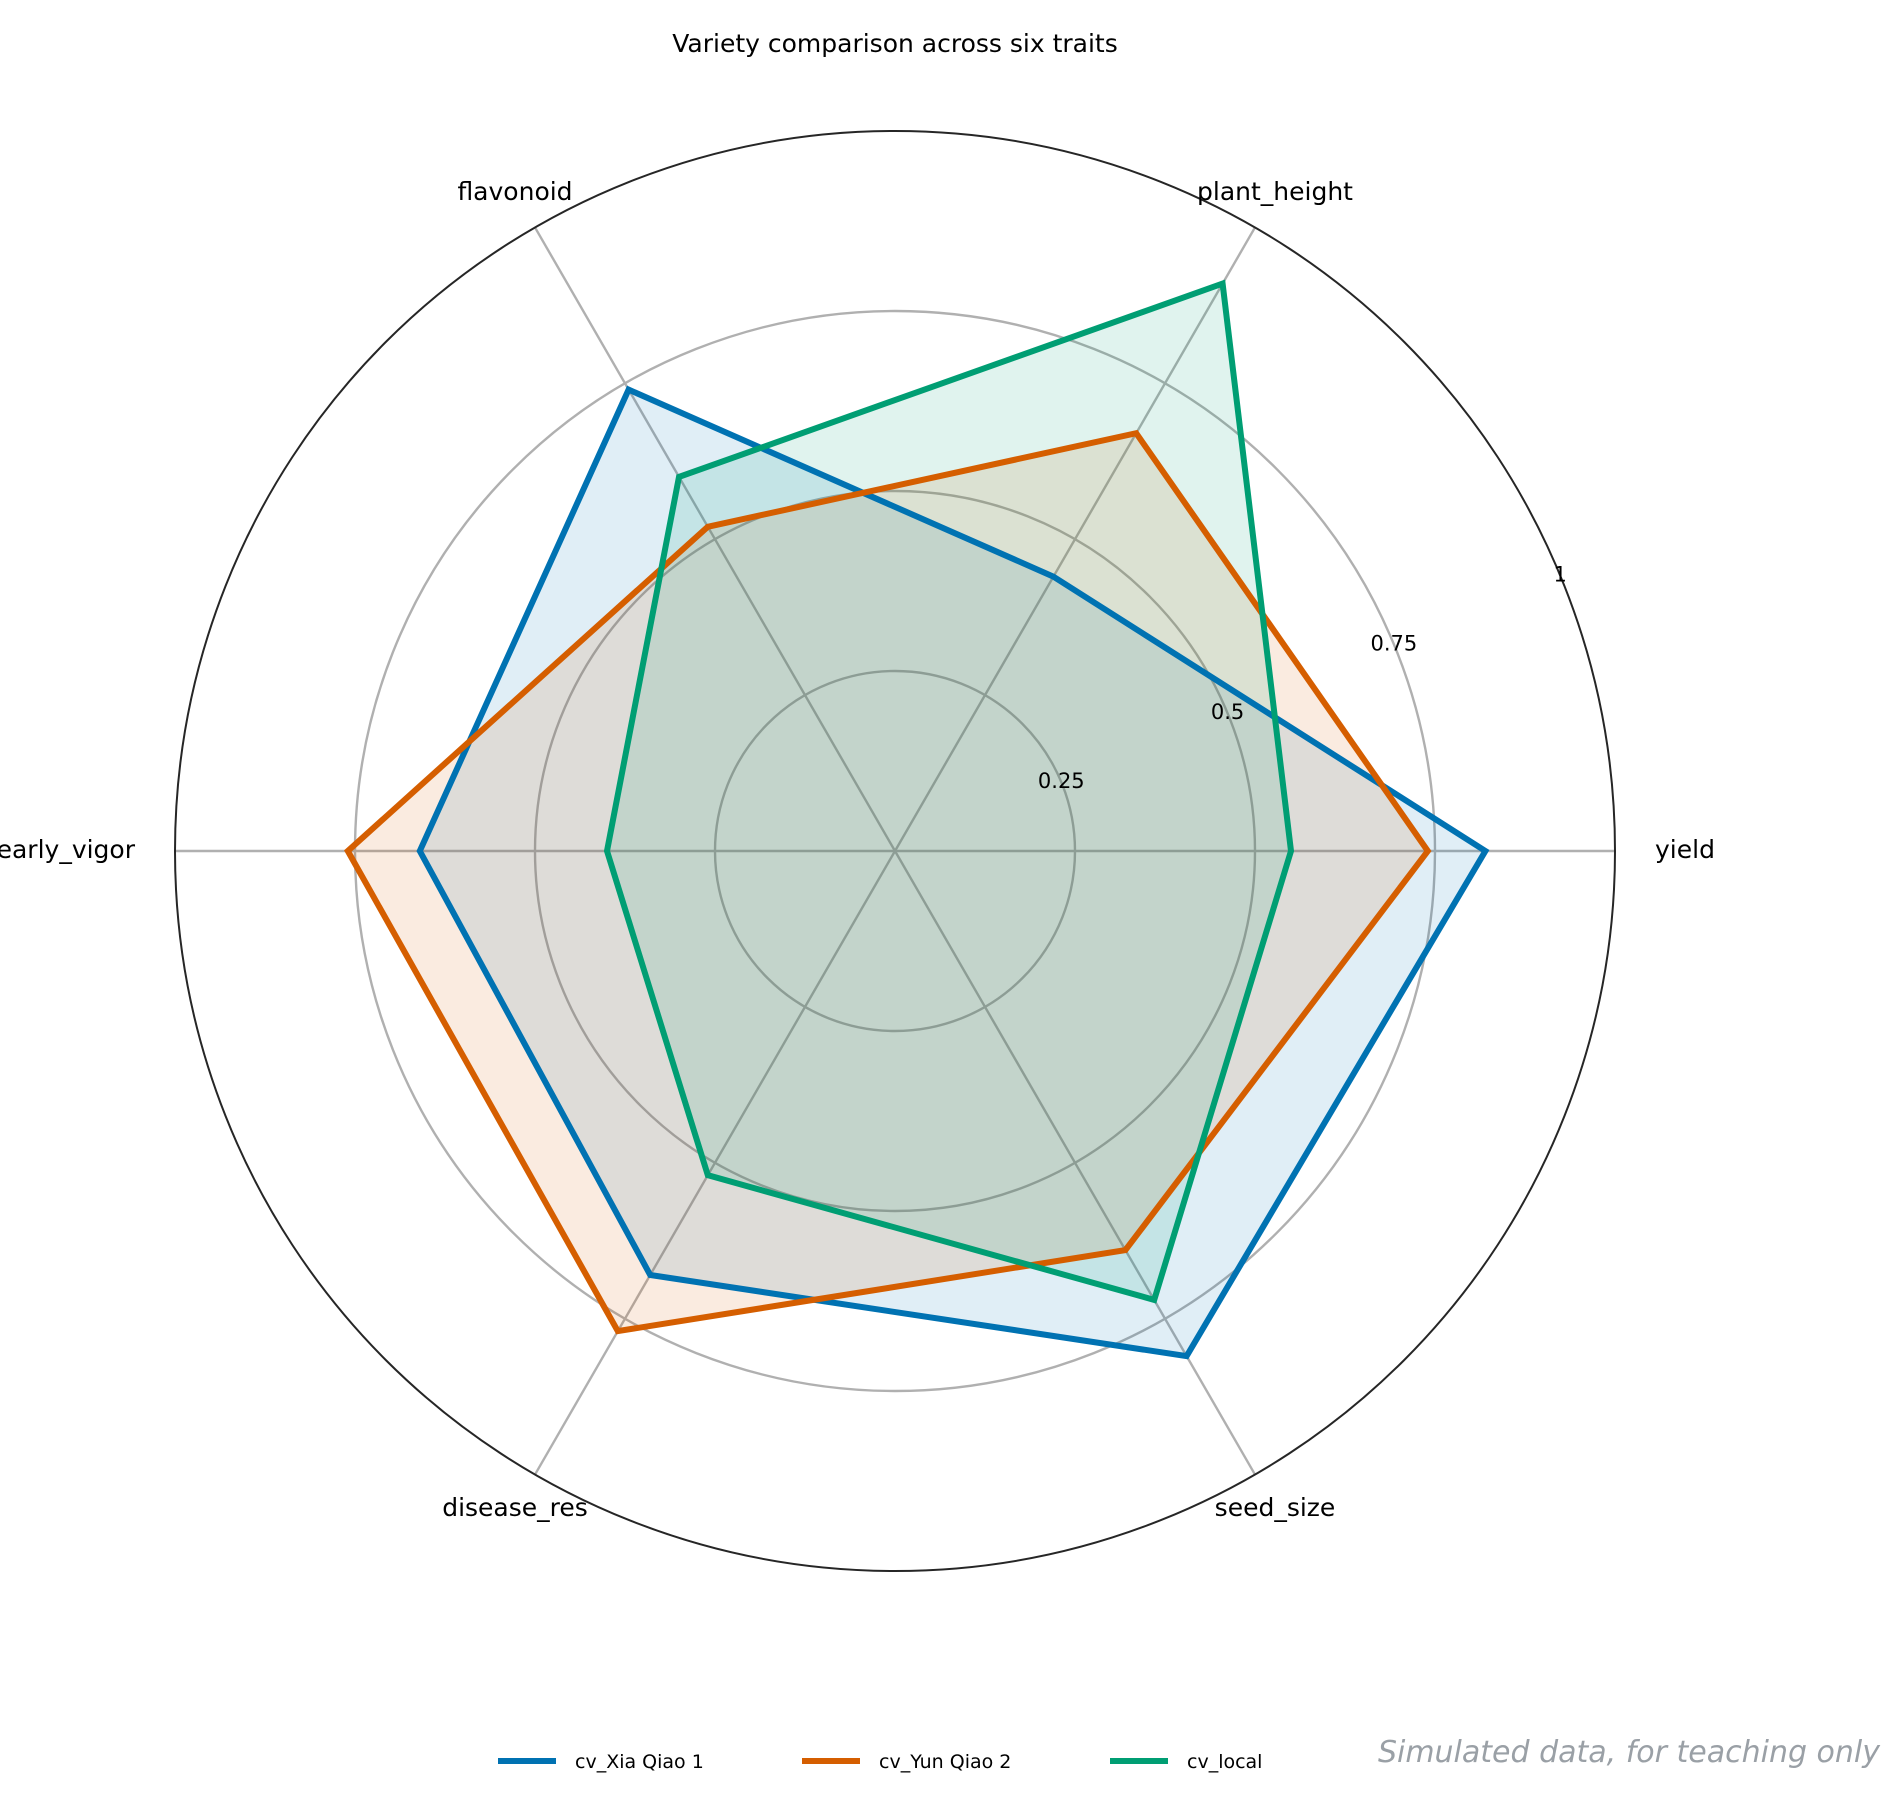 This screenshot has height=1812, width=1901. What do you see at coordinates (715, 539) in the screenshot?
I see `spoke-flavonoid` at bounding box center [715, 539].